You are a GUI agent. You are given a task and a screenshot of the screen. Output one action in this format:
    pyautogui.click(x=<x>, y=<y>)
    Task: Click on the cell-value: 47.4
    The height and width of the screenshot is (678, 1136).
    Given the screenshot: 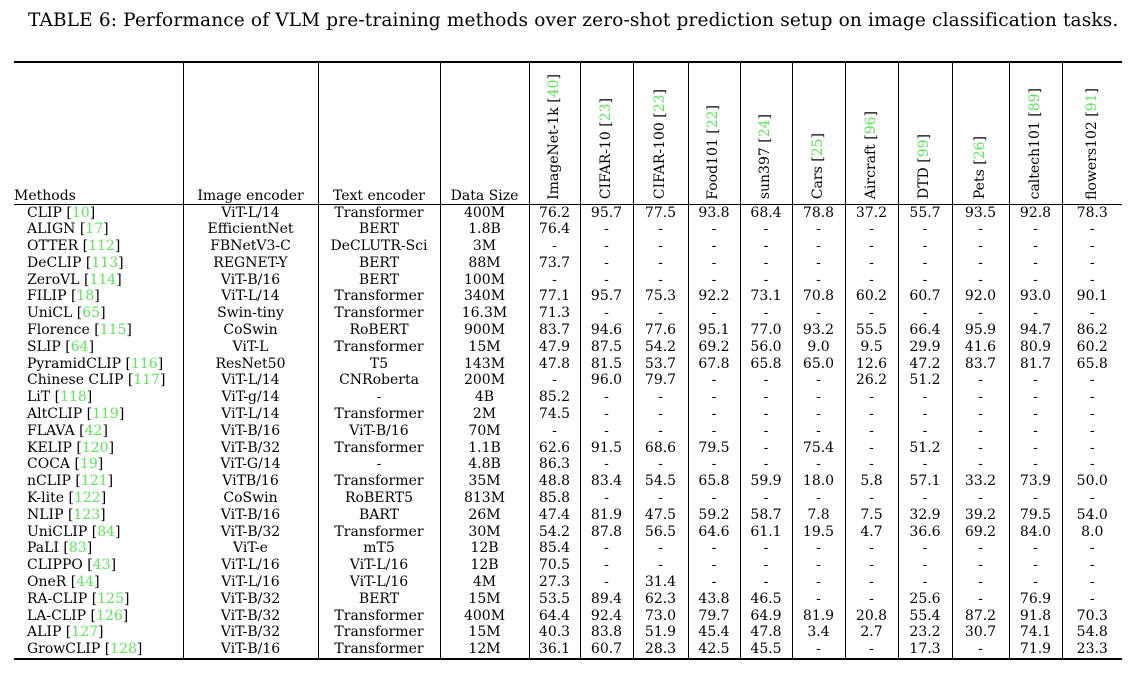 What is the action you would take?
    pyautogui.click(x=554, y=515)
    